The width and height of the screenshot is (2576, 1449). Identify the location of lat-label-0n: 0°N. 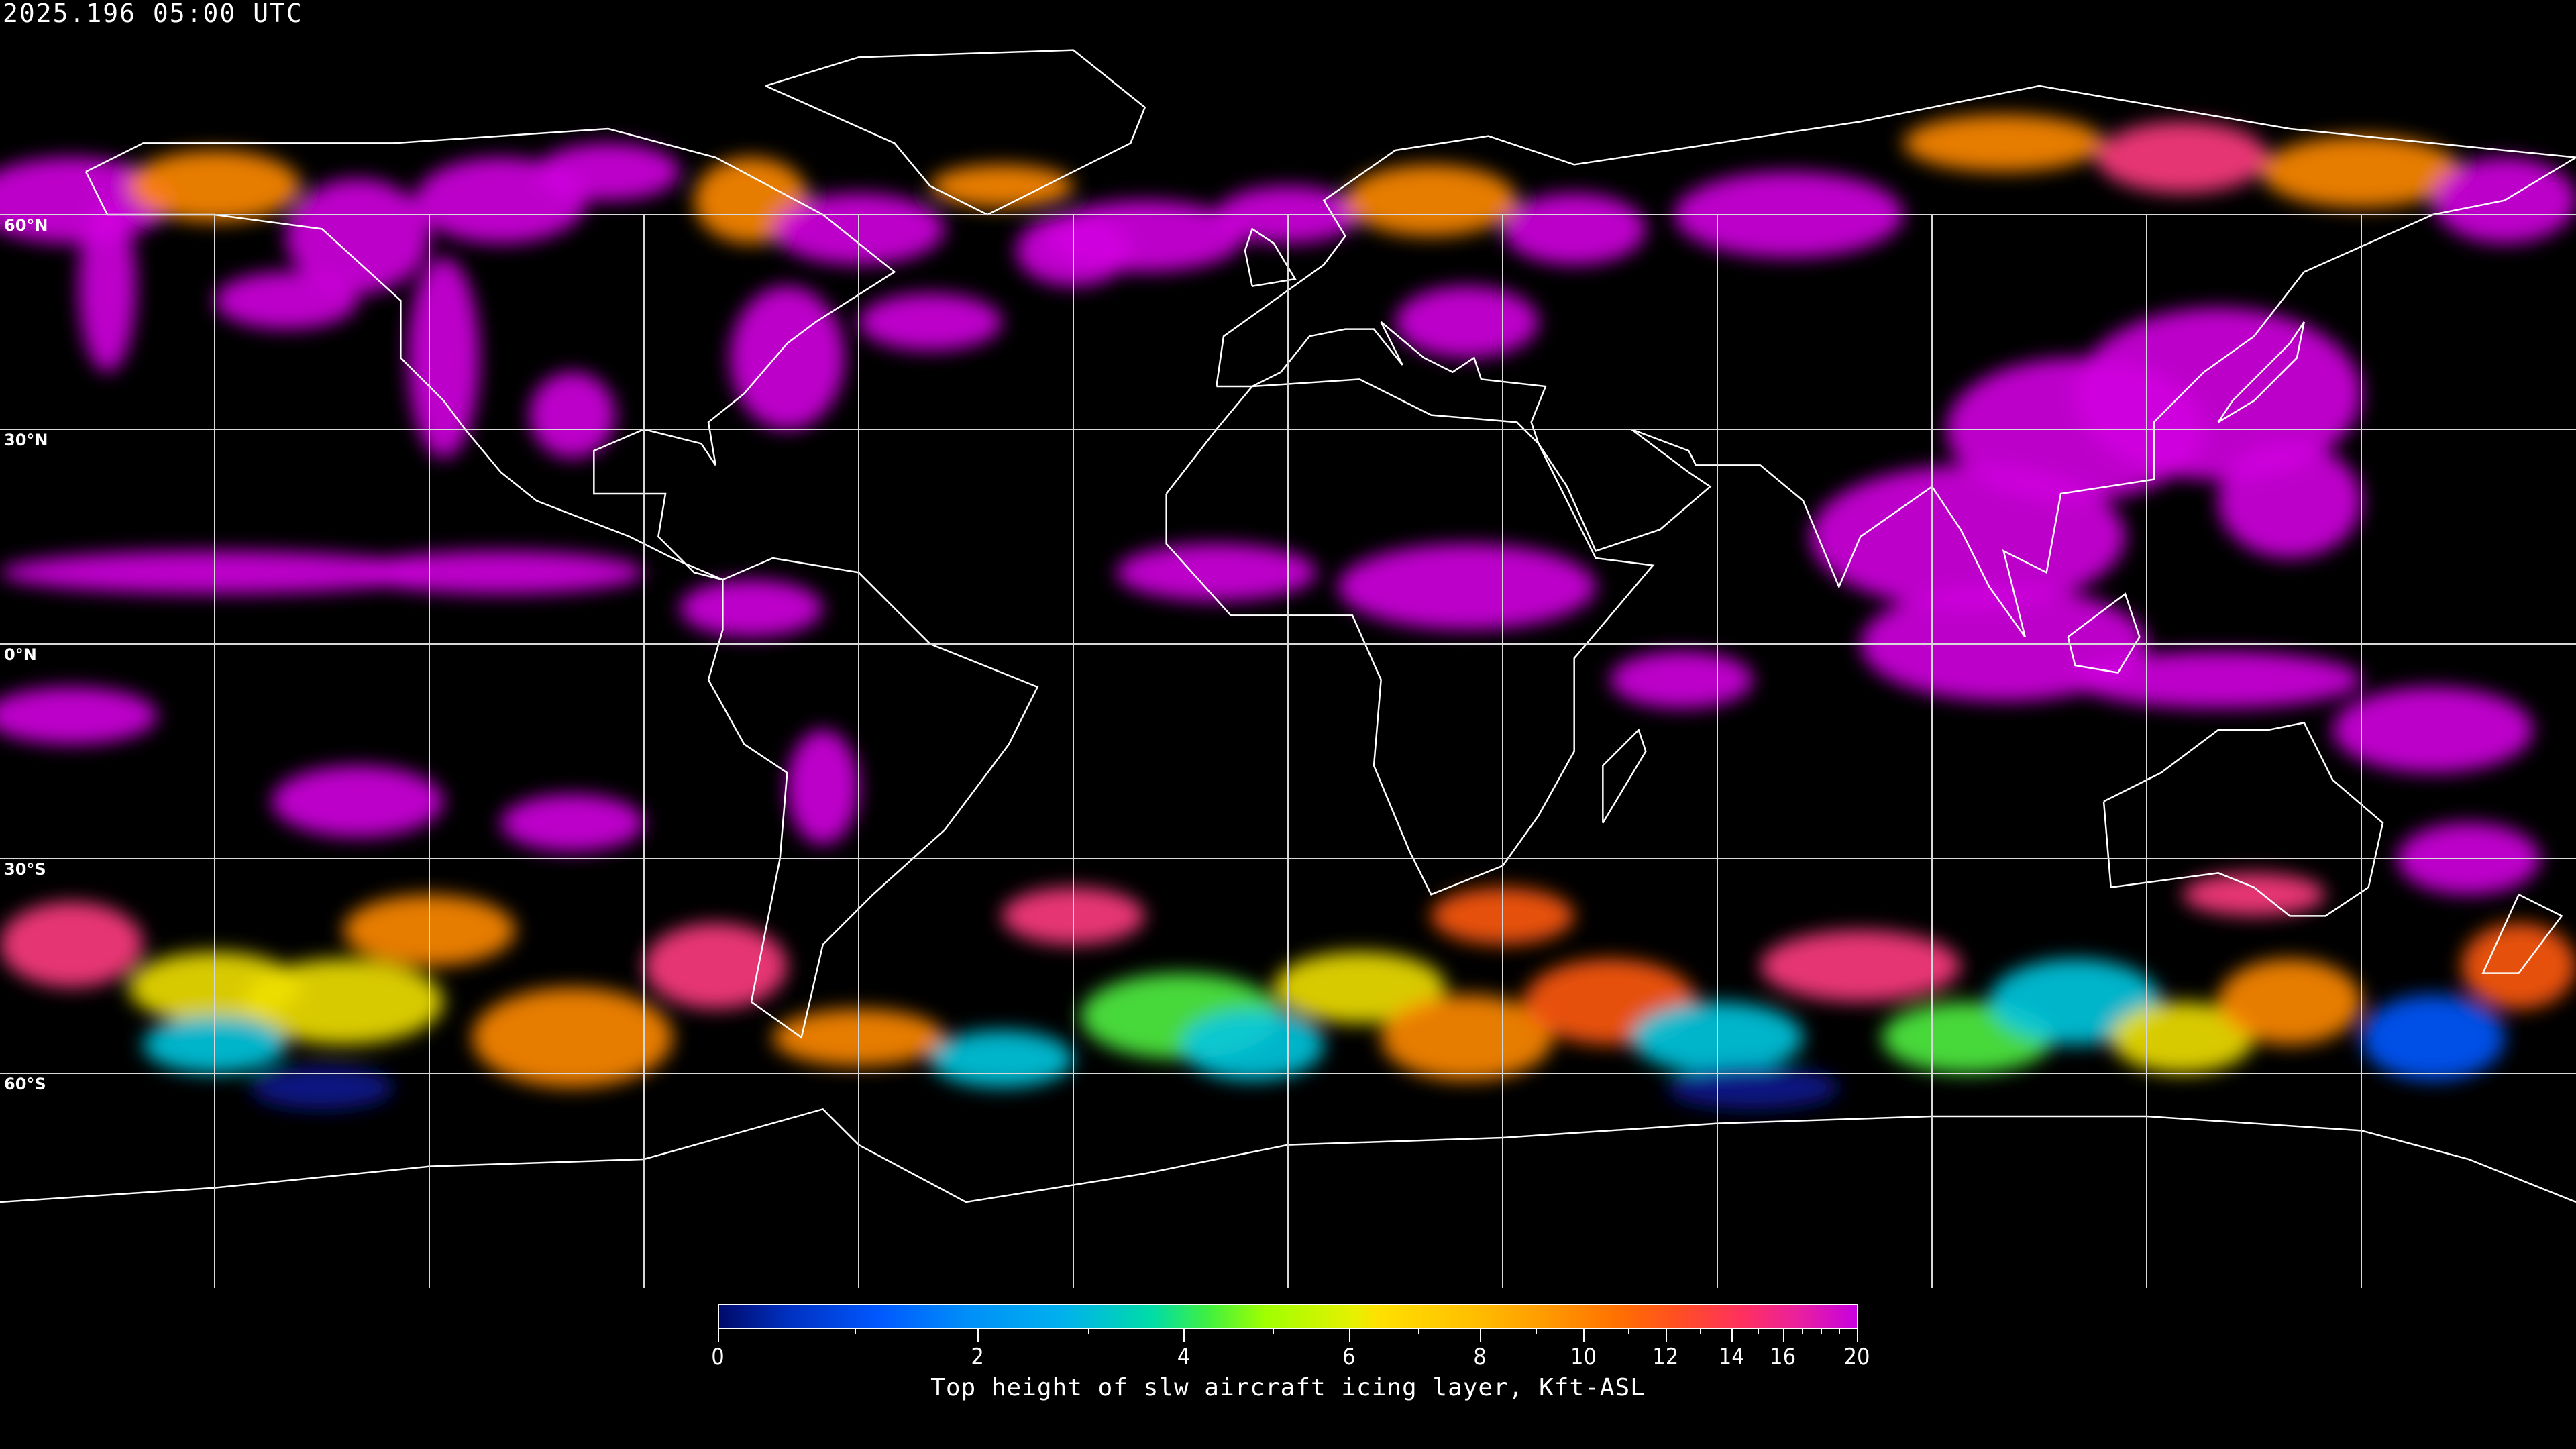
(20, 654).